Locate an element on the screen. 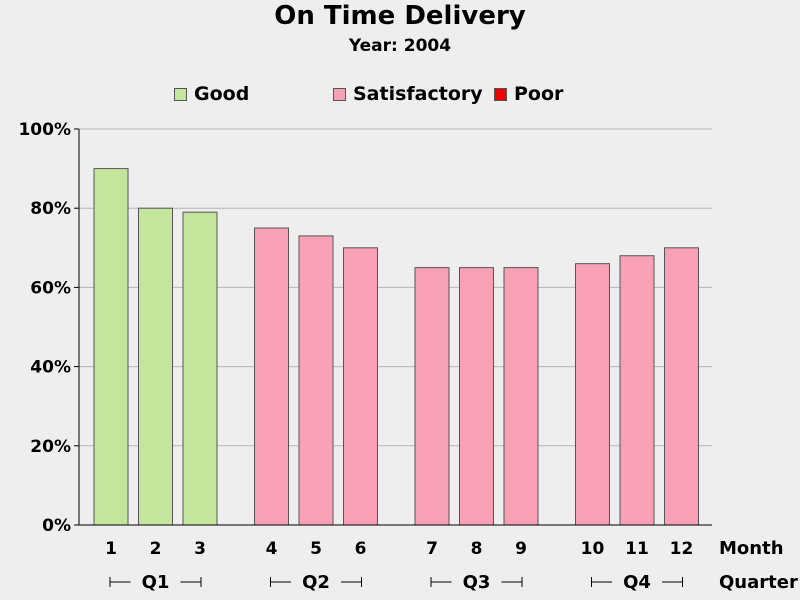  chart-title: On Time Delivery is located at coordinates (400, 16).